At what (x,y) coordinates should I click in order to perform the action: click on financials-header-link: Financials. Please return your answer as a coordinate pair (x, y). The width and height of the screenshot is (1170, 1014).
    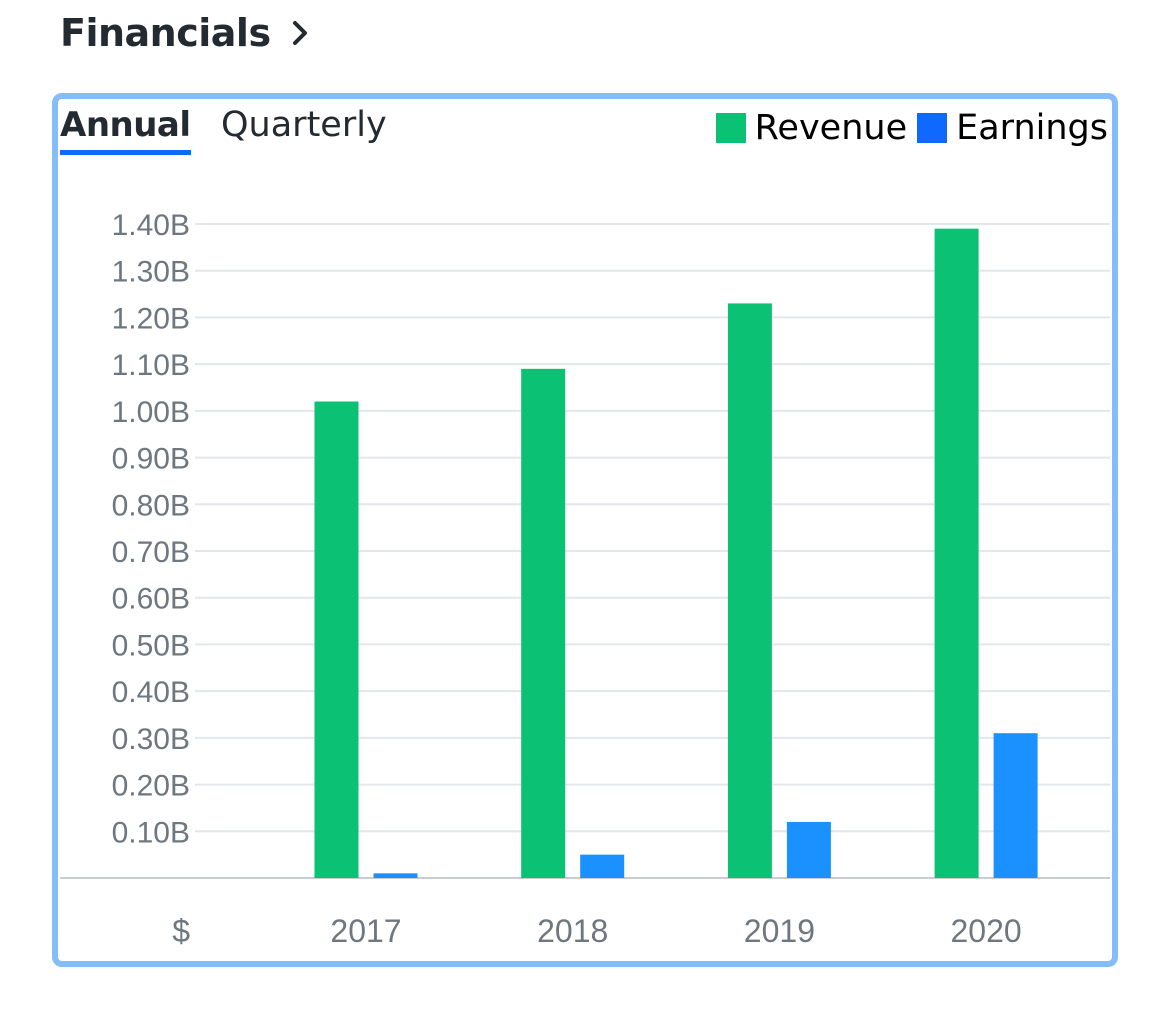
    Looking at the image, I should click on (184, 33).